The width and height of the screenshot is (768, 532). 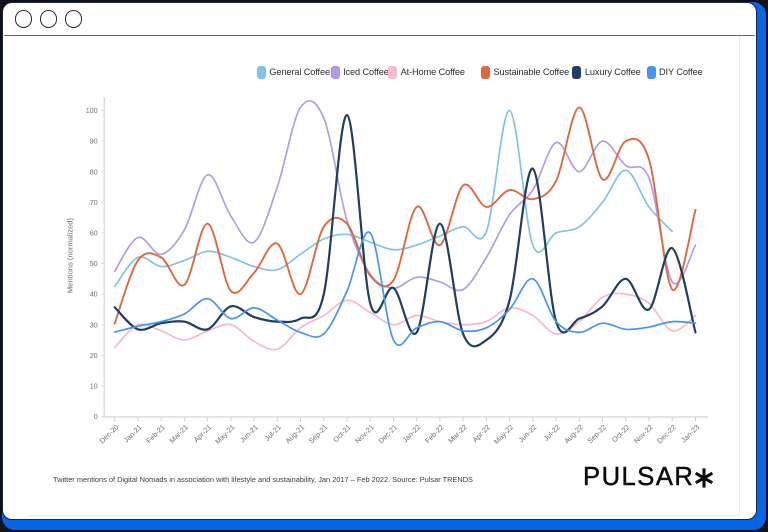 What do you see at coordinates (94, 324) in the screenshot?
I see `svg-text: 30` at bounding box center [94, 324].